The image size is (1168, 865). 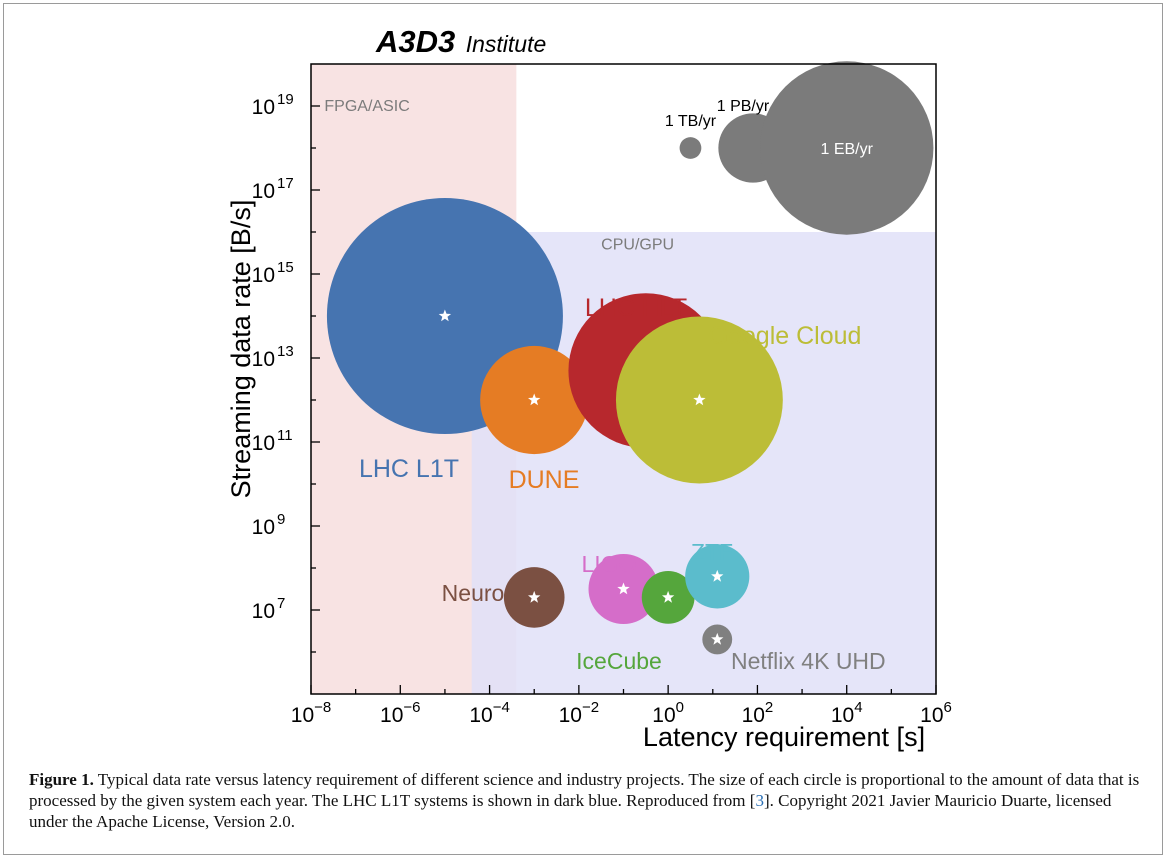 What do you see at coordinates (366, 106) in the screenshot?
I see `region-label-fpga-asic: FPGA/ASIC` at bounding box center [366, 106].